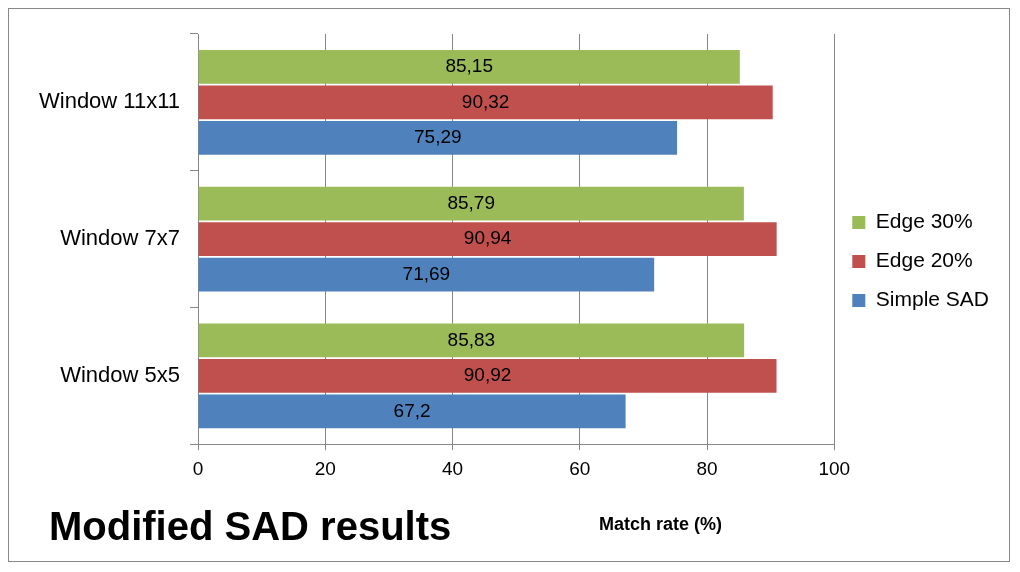 The height and width of the screenshot is (572, 1020). Describe the element at coordinates (924, 260) in the screenshot. I see `legend-label: Edge 20%` at that location.